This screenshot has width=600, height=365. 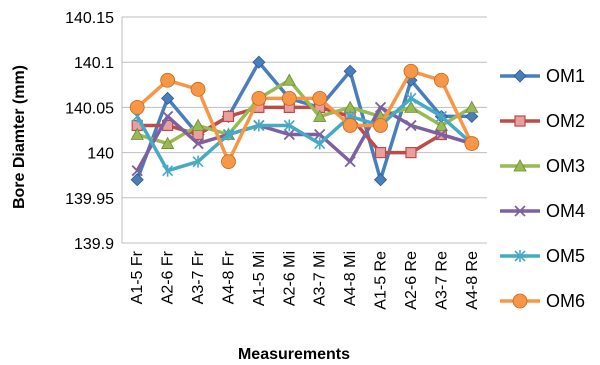 What do you see at coordinates (542, 211) in the screenshot?
I see `legend-item: OM4` at bounding box center [542, 211].